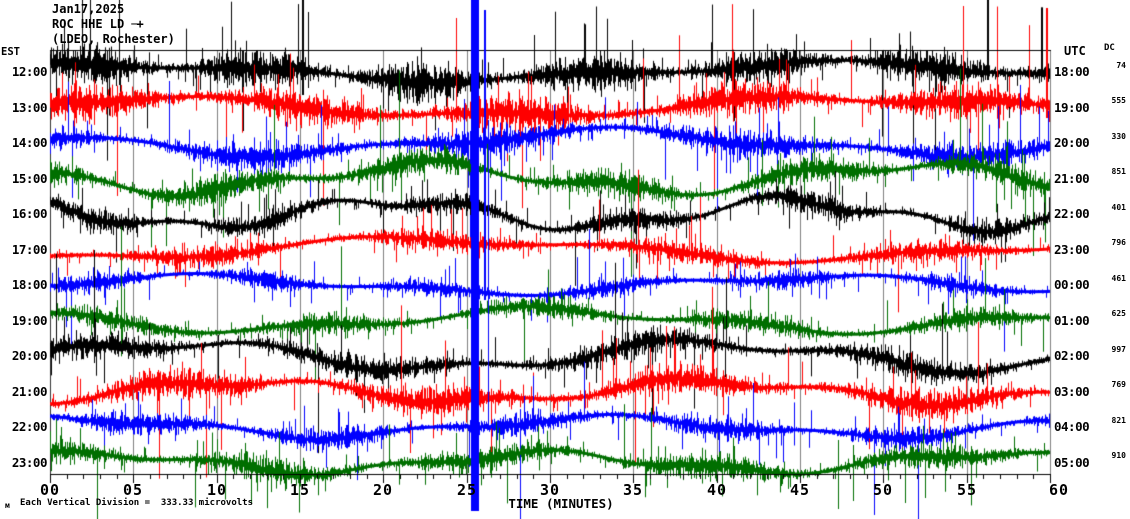 The height and width of the screenshot is (519, 1130). What do you see at coordinates (29, 178) in the screenshot?
I see `est-time-label: 15:00` at bounding box center [29, 178].